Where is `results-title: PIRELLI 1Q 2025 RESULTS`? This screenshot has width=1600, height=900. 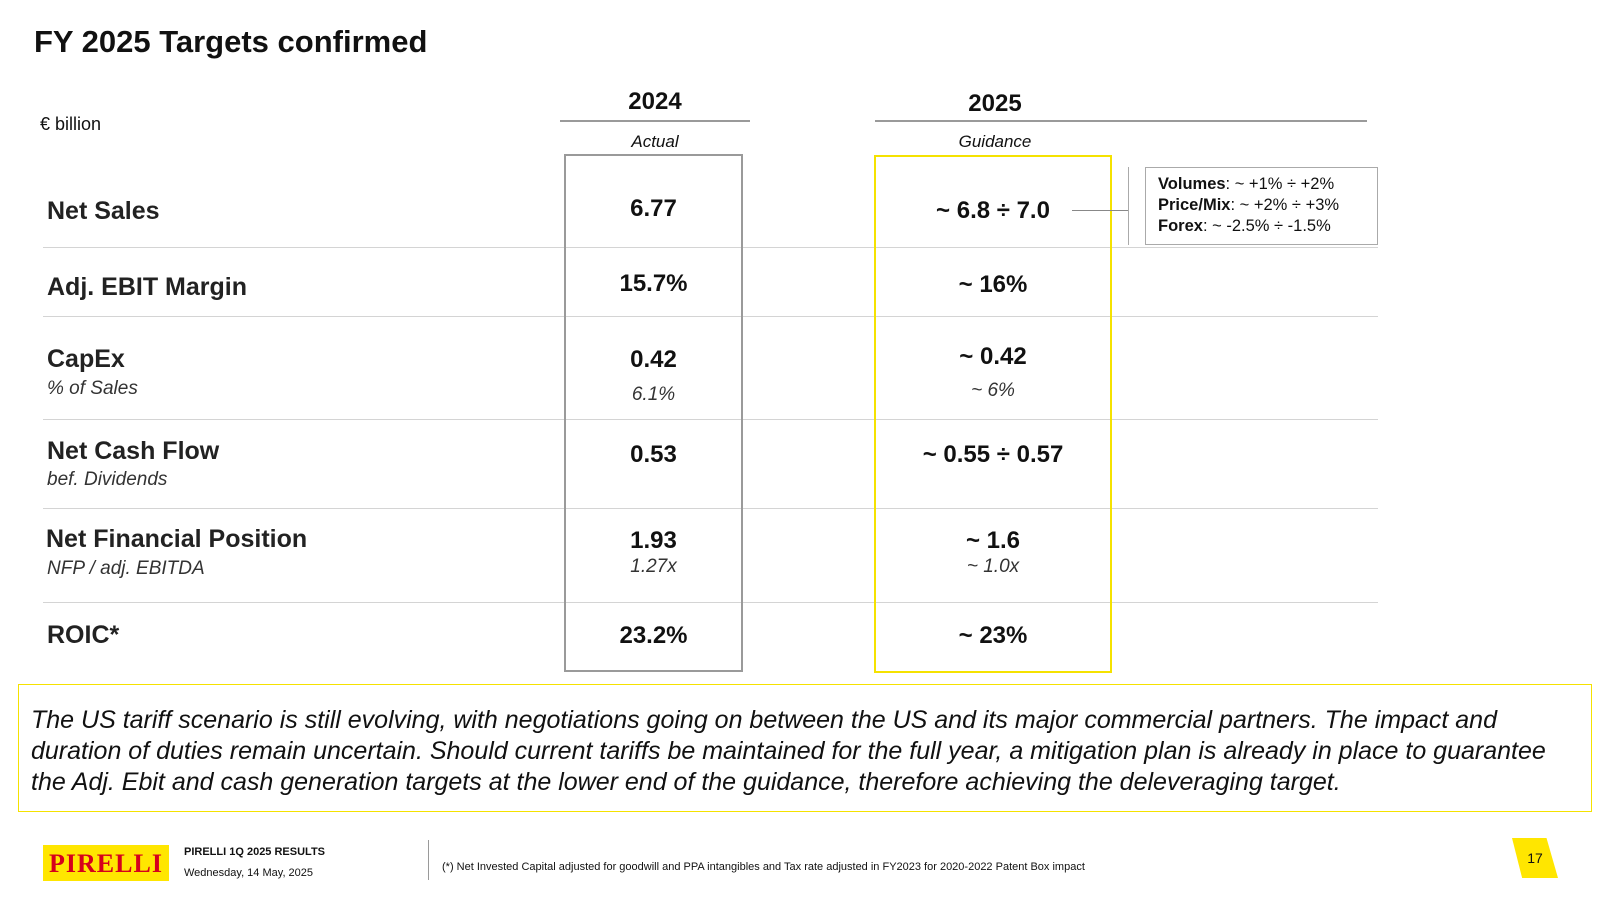 results-title: PIRELLI 1Q 2025 RESULTS is located at coordinates (255, 852).